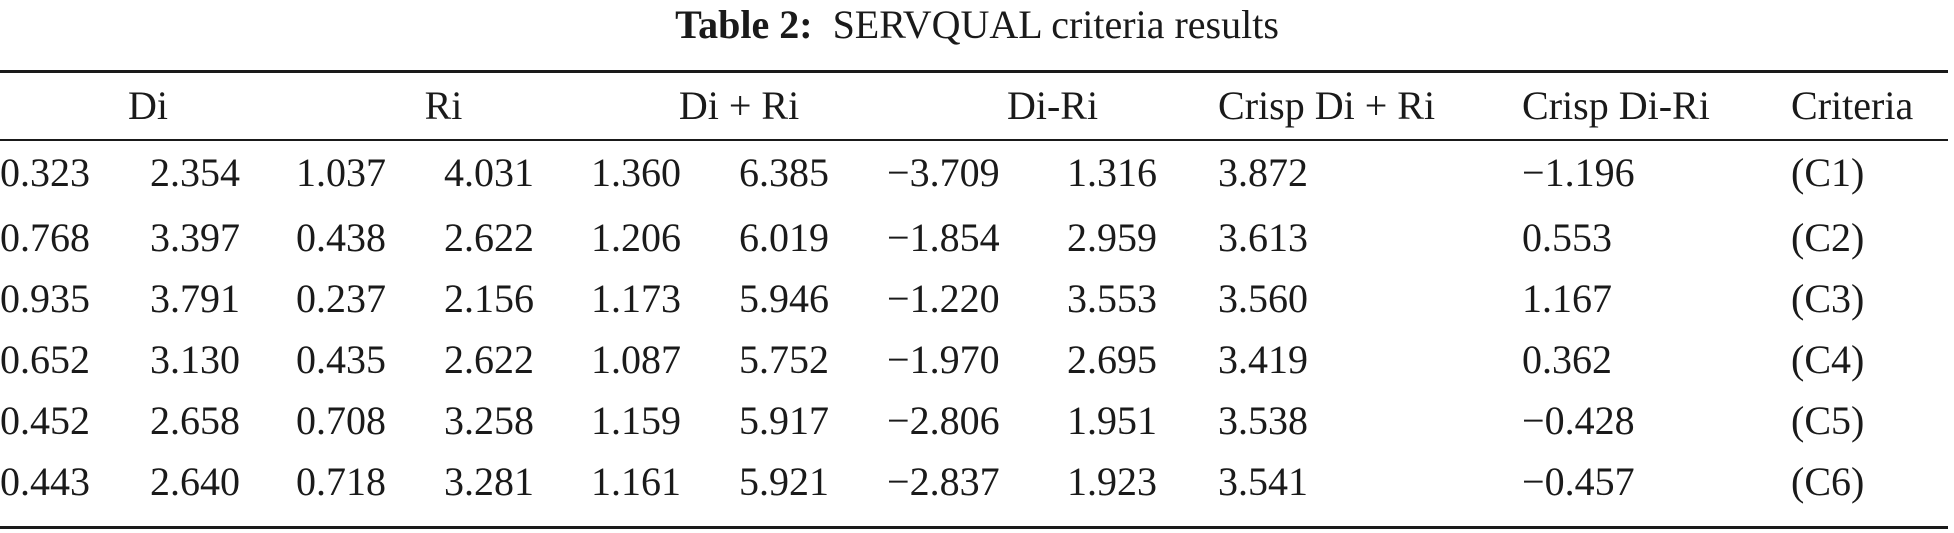 The width and height of the screenshot is (1954, 533). Describe the element at coordinates (784, 237) in the screenshot. I see `cell: 6.019` at that location.